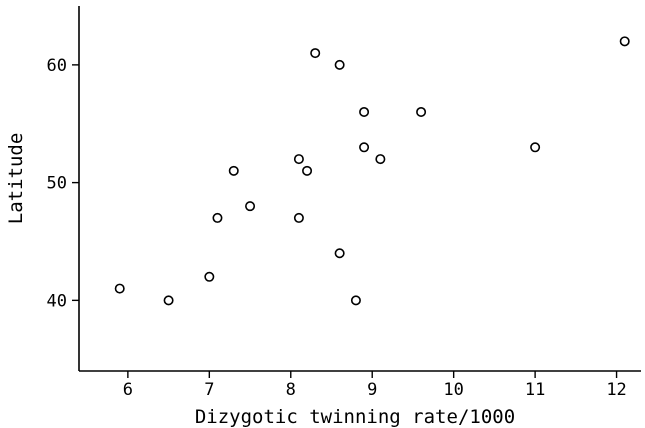  What do you see at coordinates (57, 66) in the screenshot?
I see `y-tick-label: 60` at bounding box center [57, 66].